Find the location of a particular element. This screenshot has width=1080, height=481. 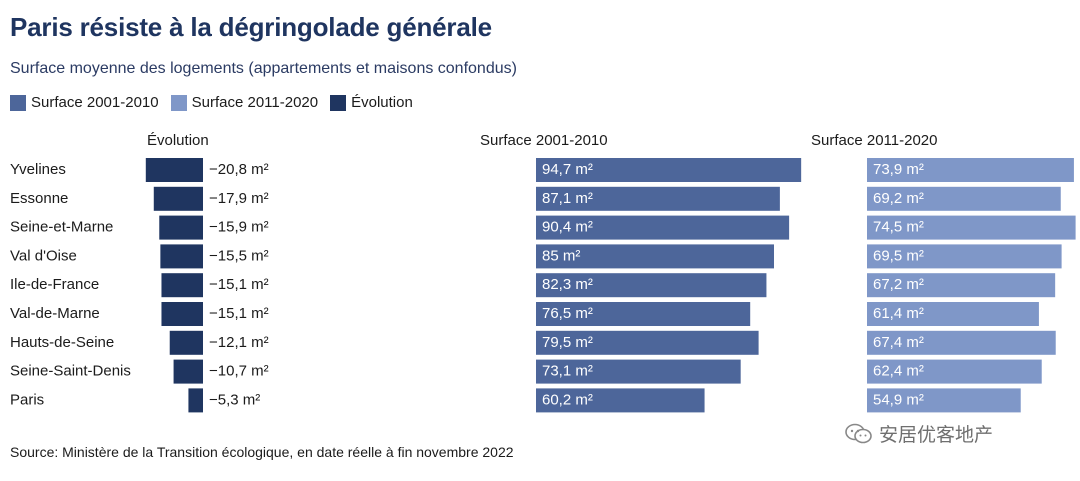

surface-2001-value-label: 76,5 m² is located at coordinates (567, 313).